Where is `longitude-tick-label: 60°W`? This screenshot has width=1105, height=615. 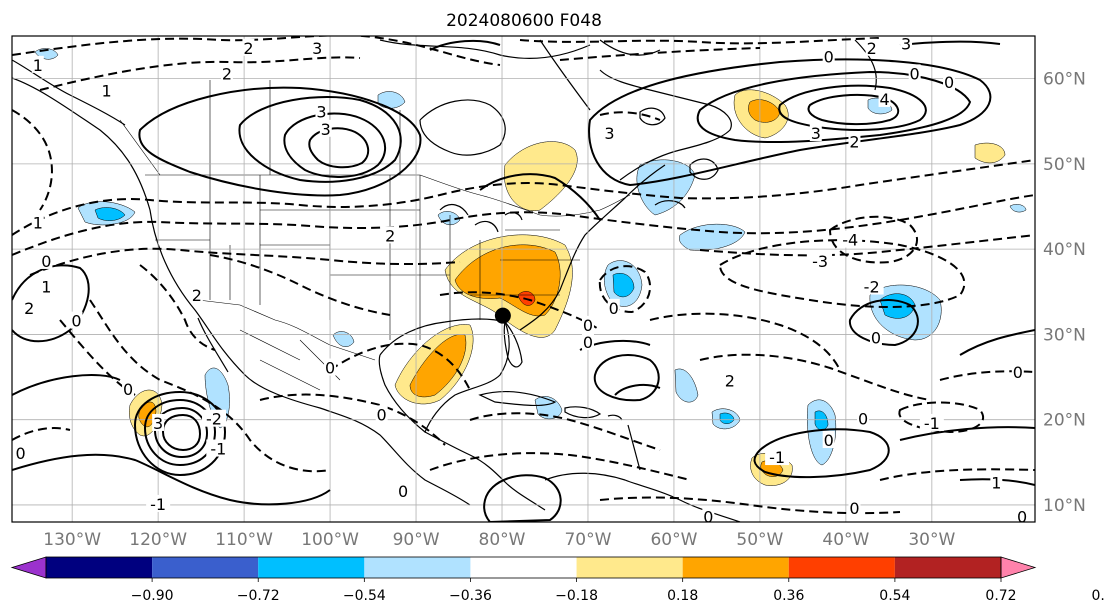
longitude-tick-label: 60°W is located at coordinates (673, 540).